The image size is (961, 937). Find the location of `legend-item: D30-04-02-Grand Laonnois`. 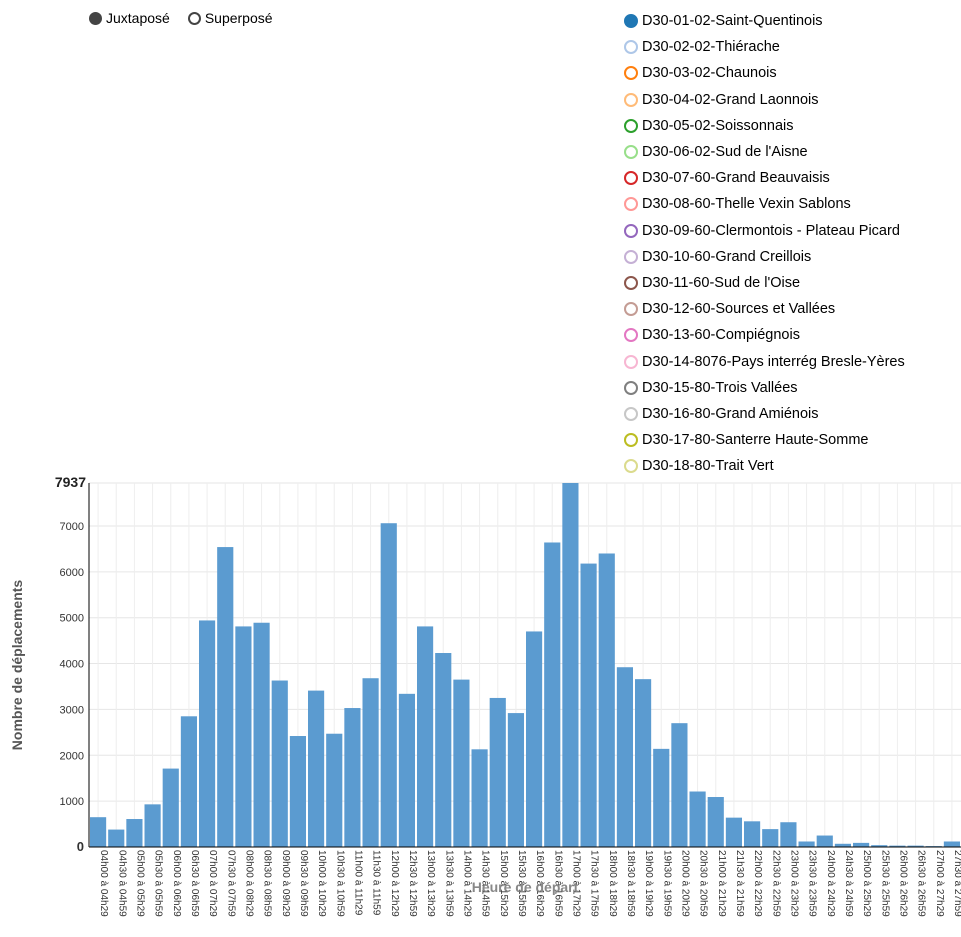

legend-item: D30-04-02-Grand Laonnois is located at coordinates (764, 100).